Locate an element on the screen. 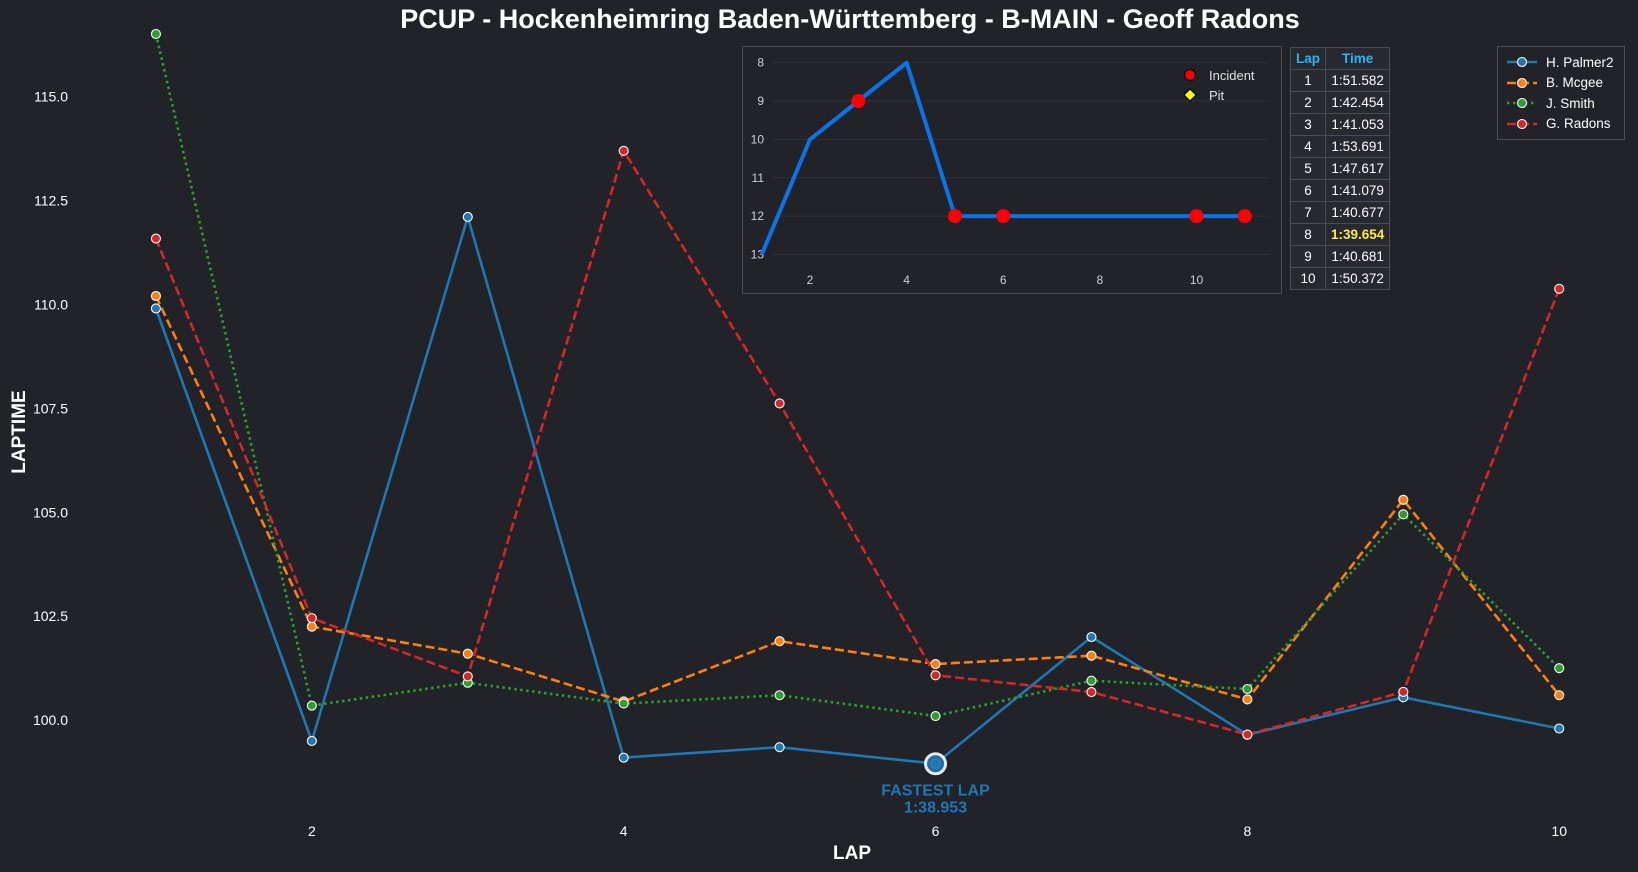 The image size is (1638, 872). lap-time-cell: 1:40.681 is located at coordinates (1358, 256).